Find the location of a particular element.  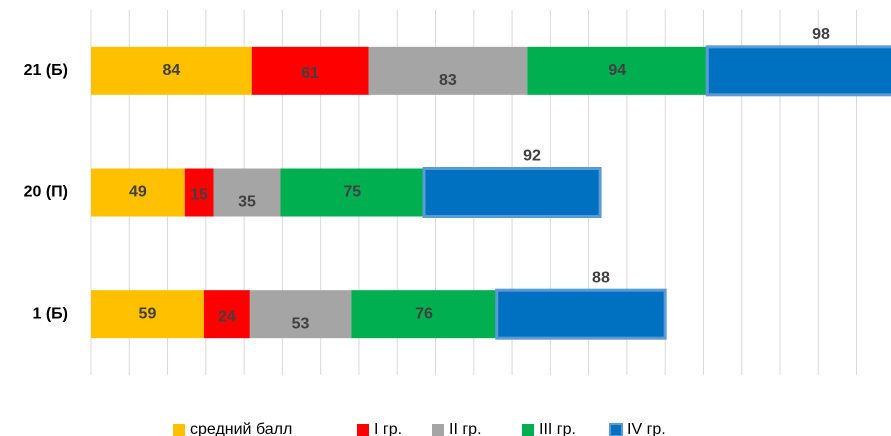

data-label: 98 is located at coordinates (821, 34).